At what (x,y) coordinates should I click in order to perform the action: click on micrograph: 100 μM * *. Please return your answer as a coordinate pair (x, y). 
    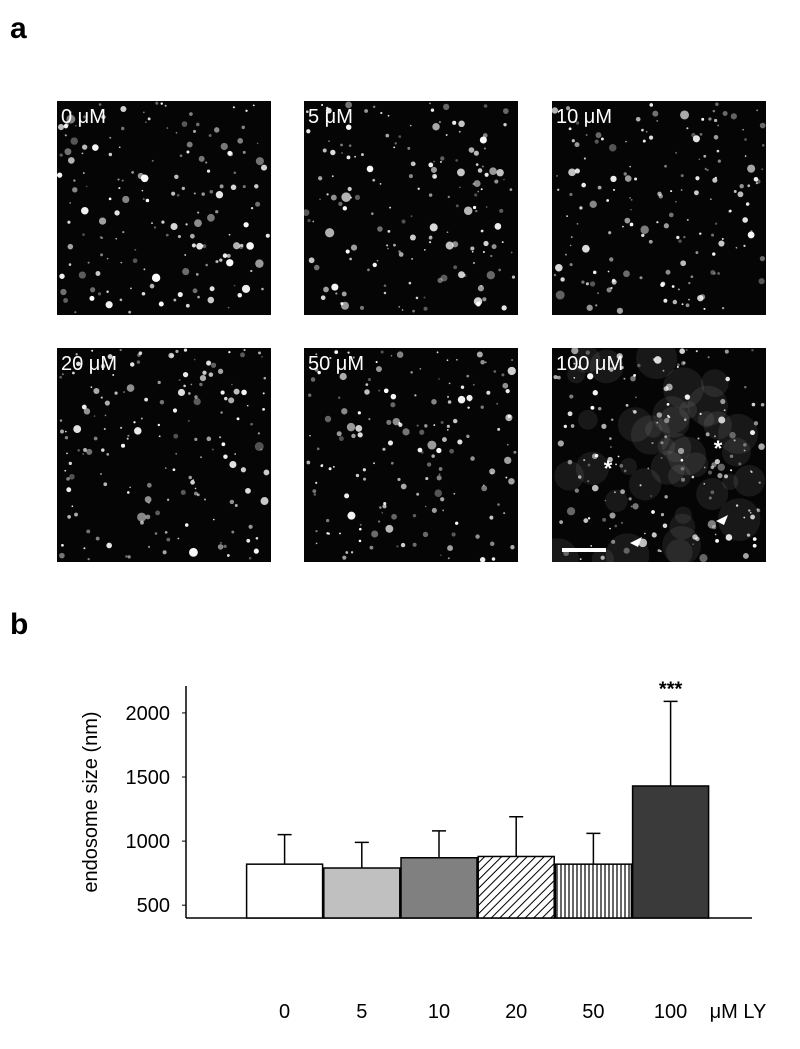
    Looking at the image, I should click on (650, 459).